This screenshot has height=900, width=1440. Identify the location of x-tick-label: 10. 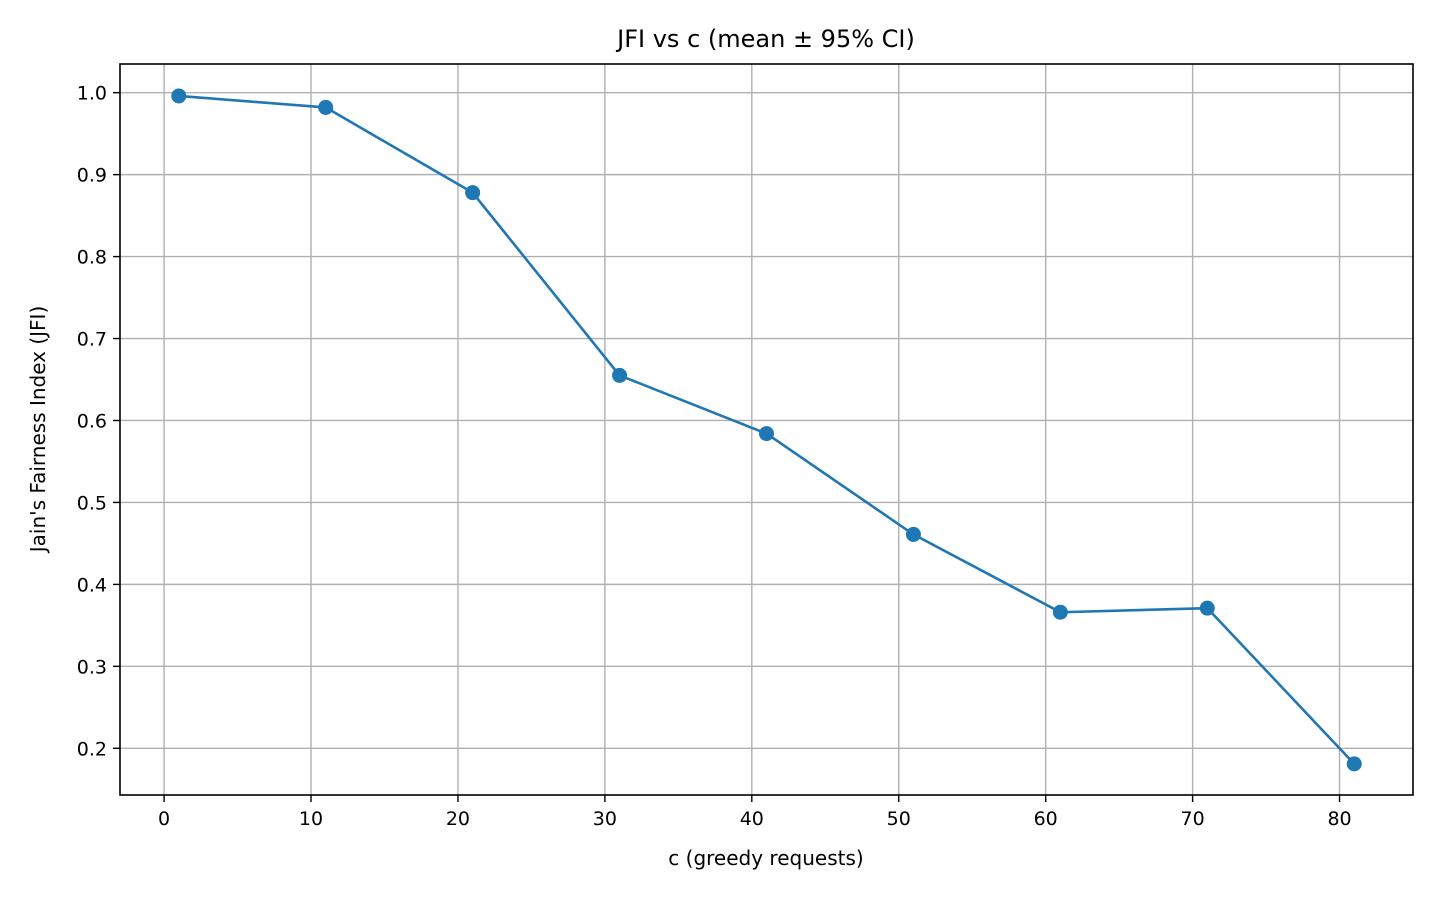
(311, 819).